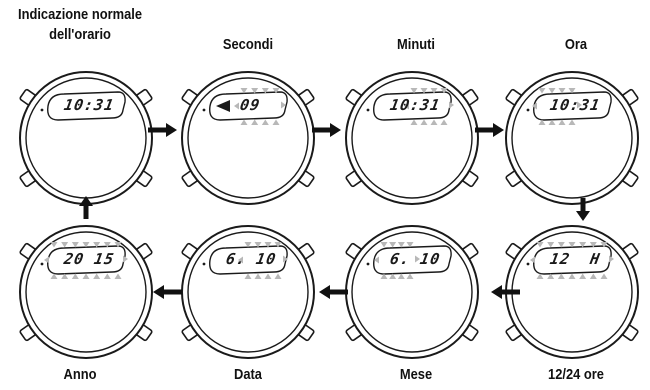  What do you see at coordinates (223, 106) in the screenshot?
I see `seconds-pointer-icon` at bounding box center [223, 106].